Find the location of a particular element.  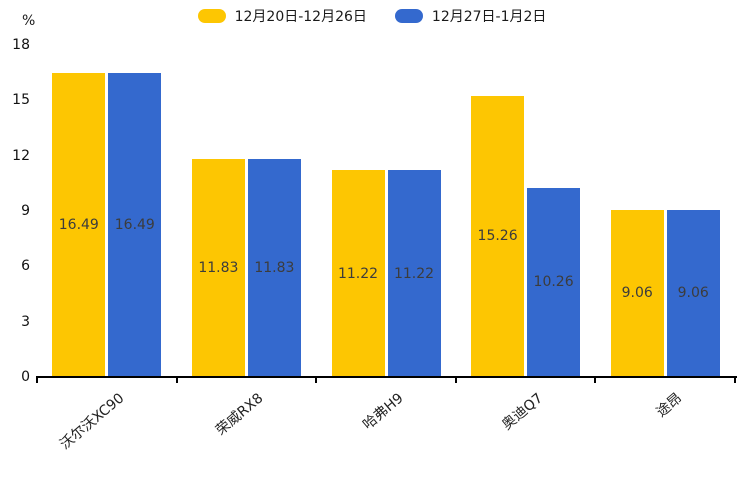

bar-s2-c3 is located at coordinates (414, 273).